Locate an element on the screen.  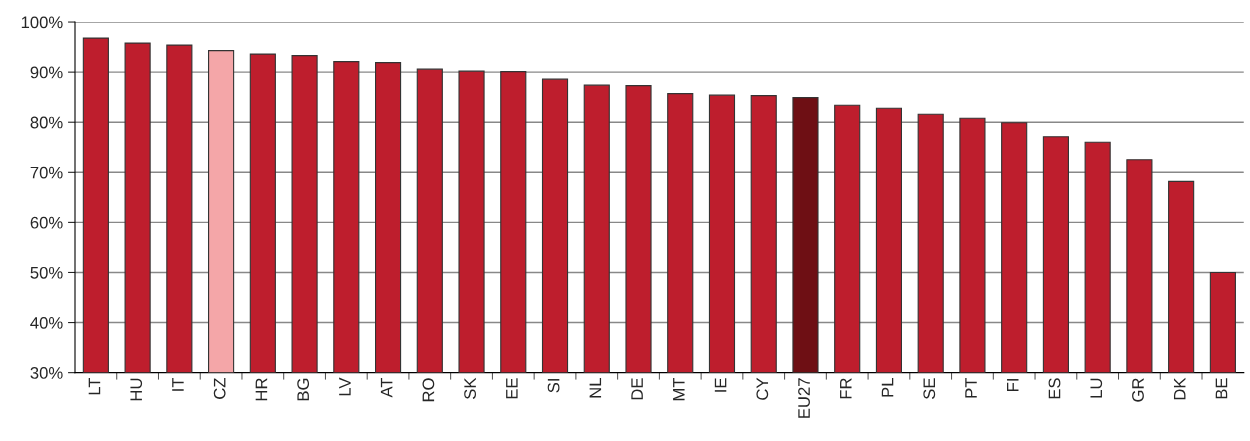
x-tick-label: MT is located at coordinates (679, 389).